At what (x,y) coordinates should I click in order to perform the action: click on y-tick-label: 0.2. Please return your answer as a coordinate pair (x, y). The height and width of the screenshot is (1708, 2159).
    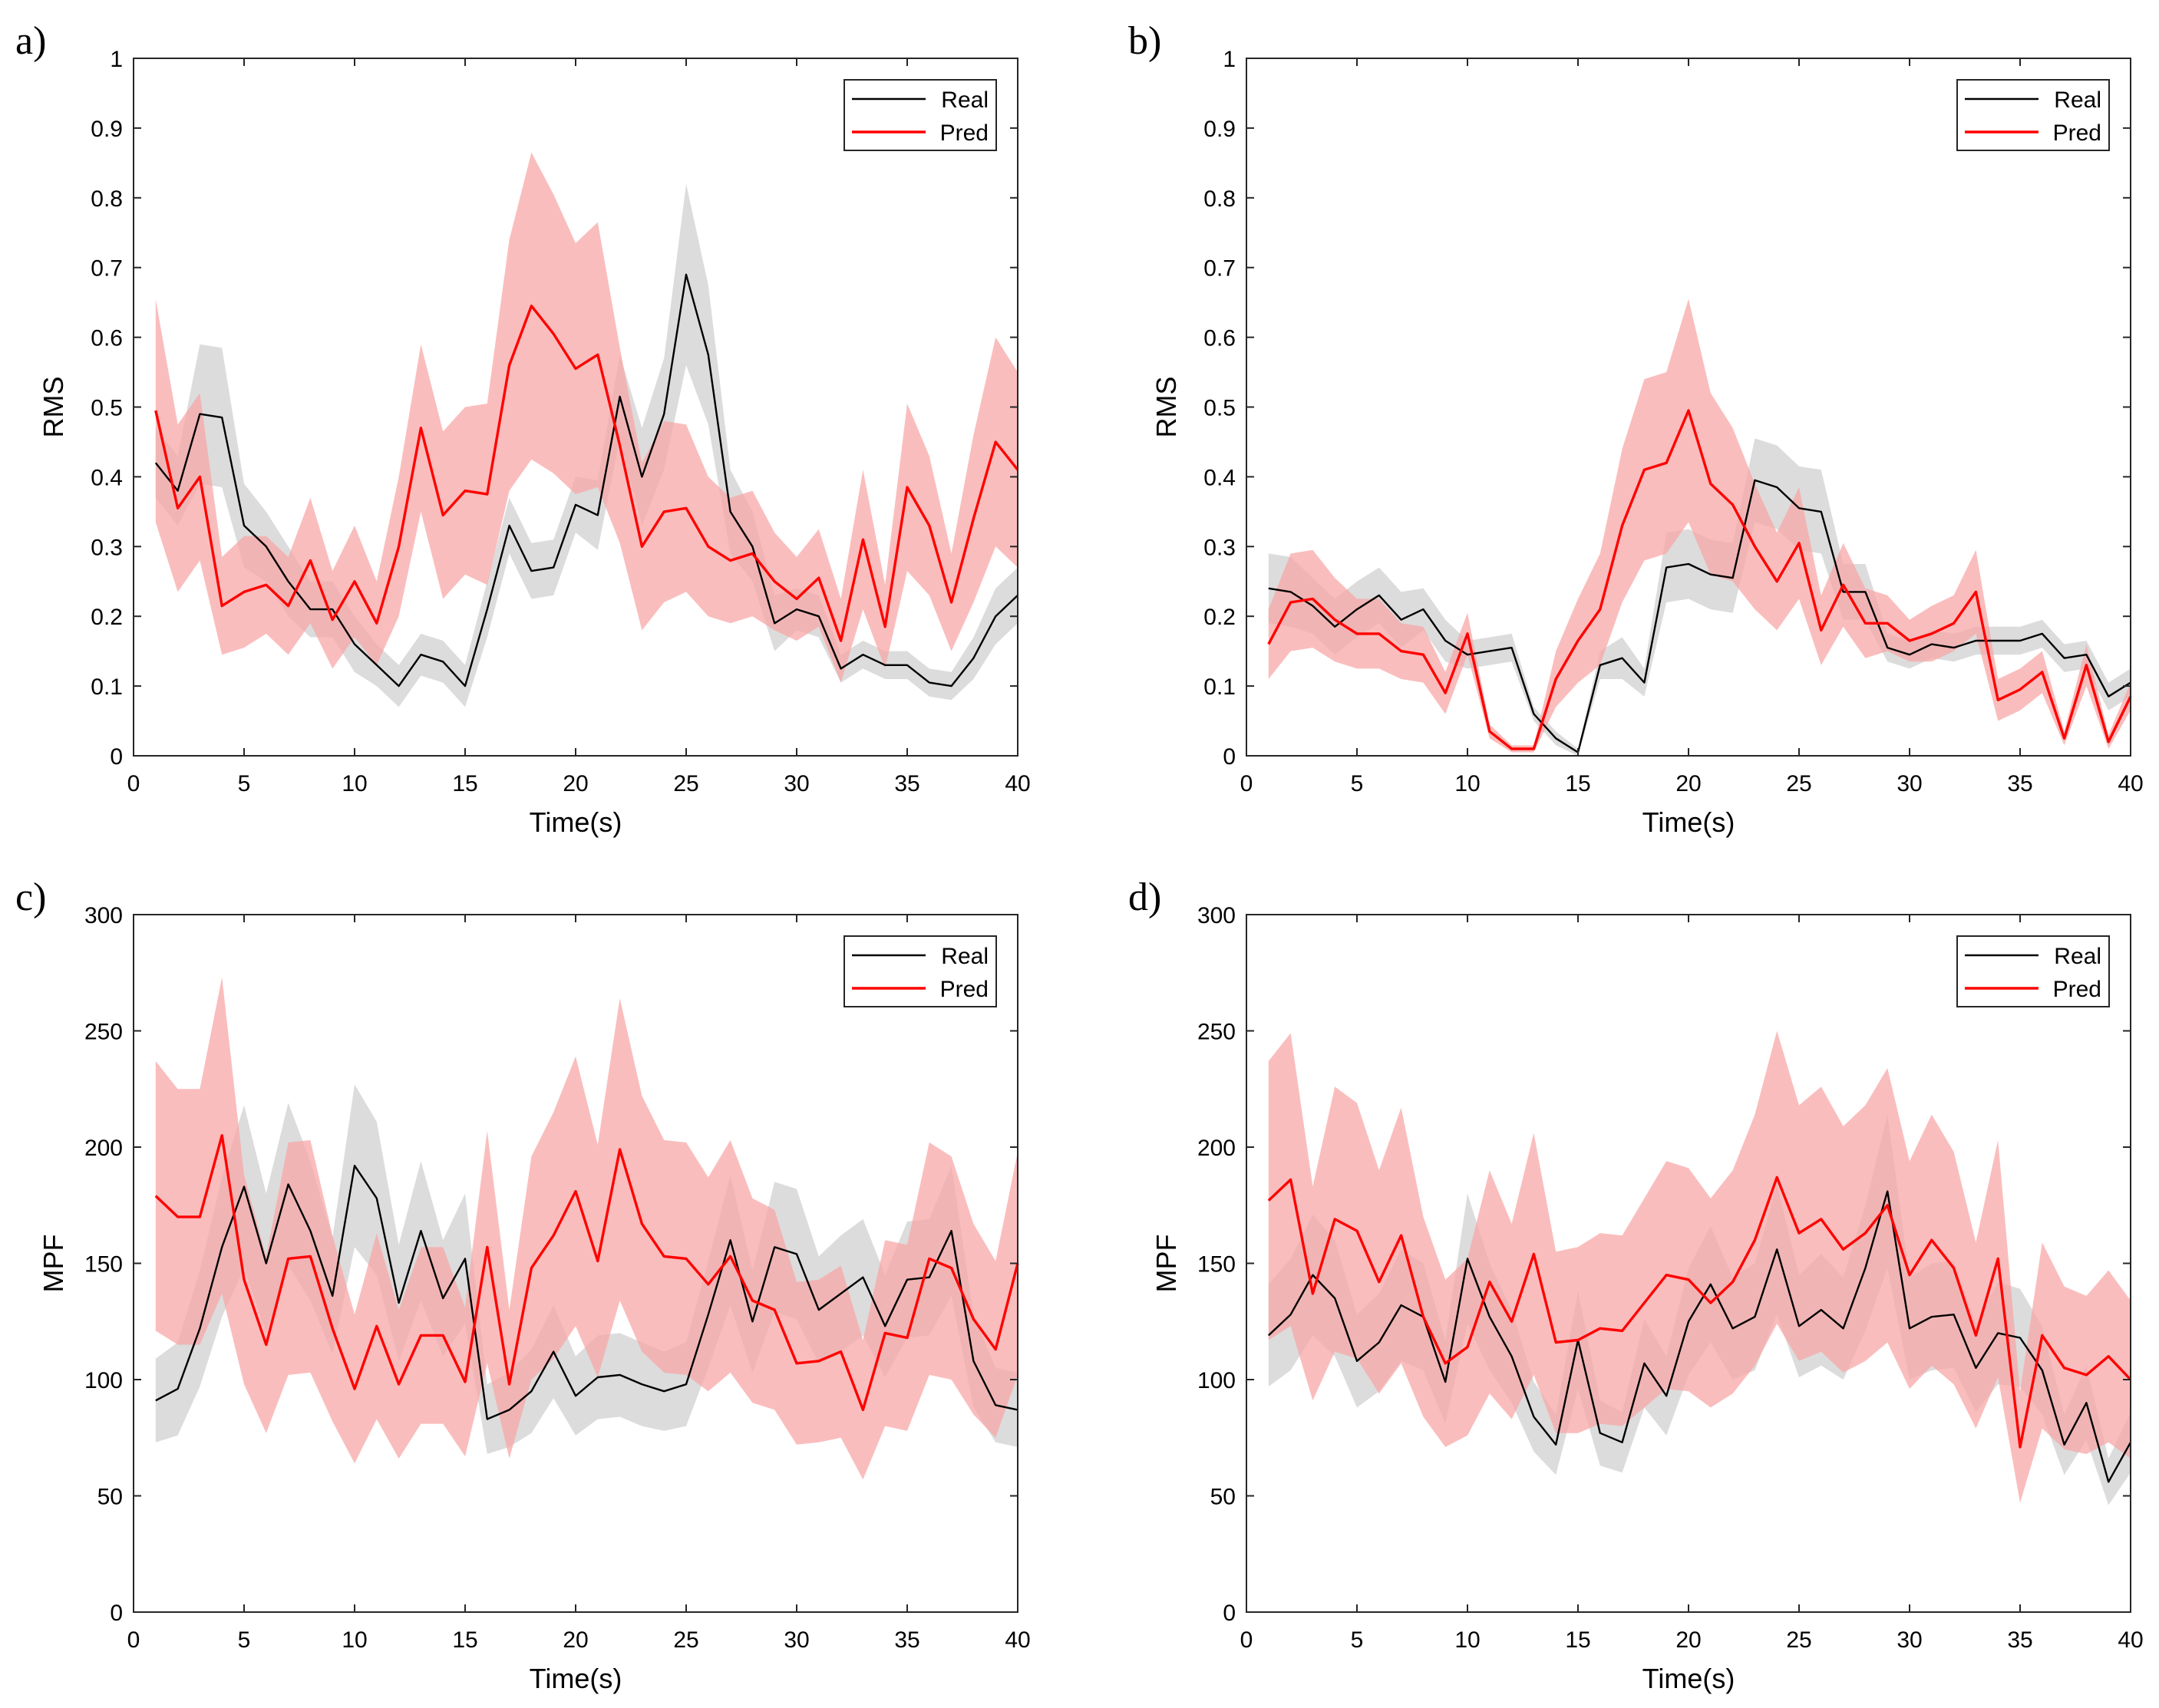
    Looking at the image, I should click on (1219, 618).